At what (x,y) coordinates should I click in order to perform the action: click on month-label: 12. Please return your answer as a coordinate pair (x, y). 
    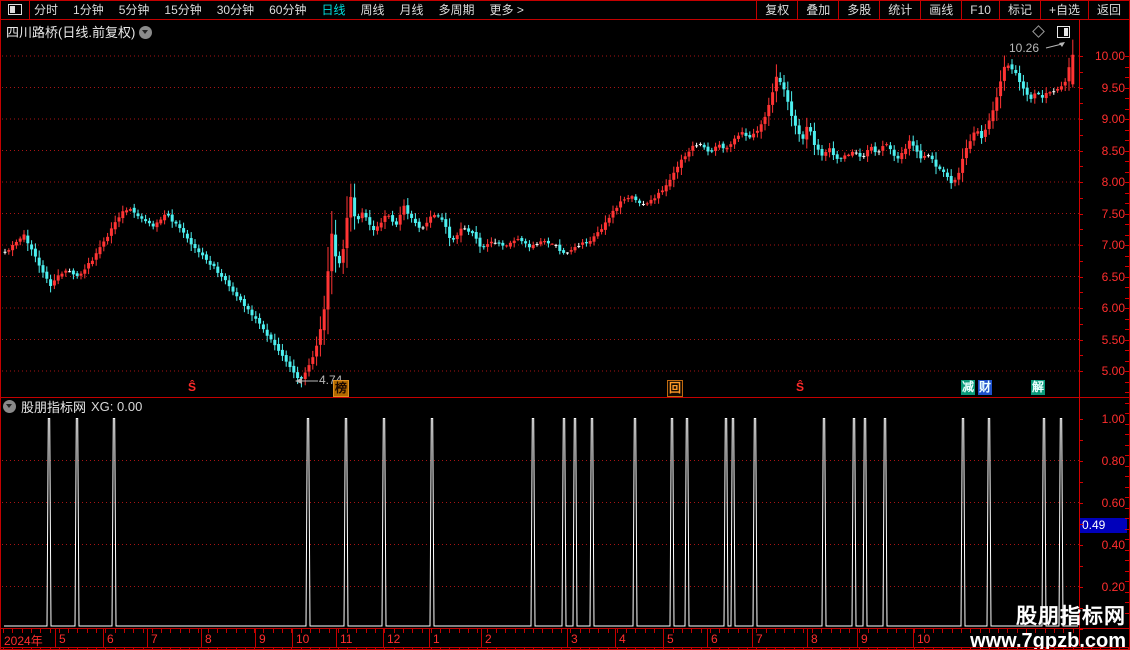
    Looking at the image, I should click on (394, 639).